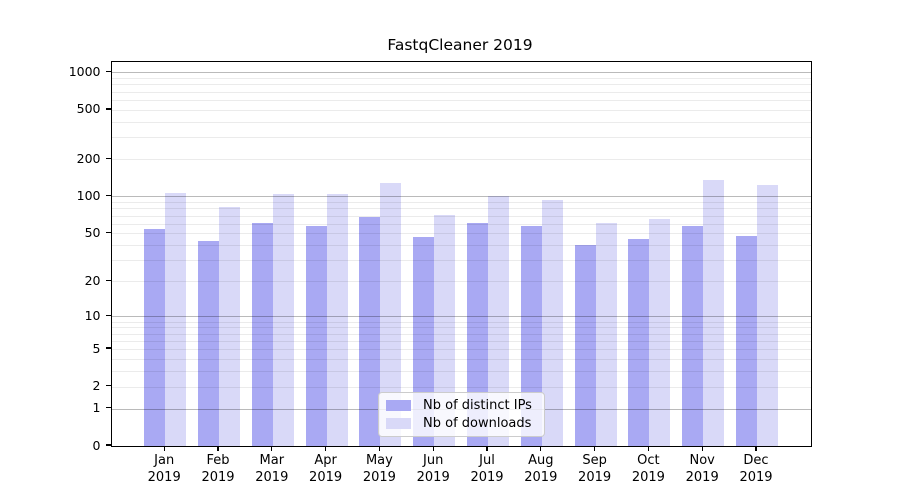 The image size is (900, 500). Describe the element at coordinates (92, 280) in the screenshot. I see `y-axis-label: 20` at that location.